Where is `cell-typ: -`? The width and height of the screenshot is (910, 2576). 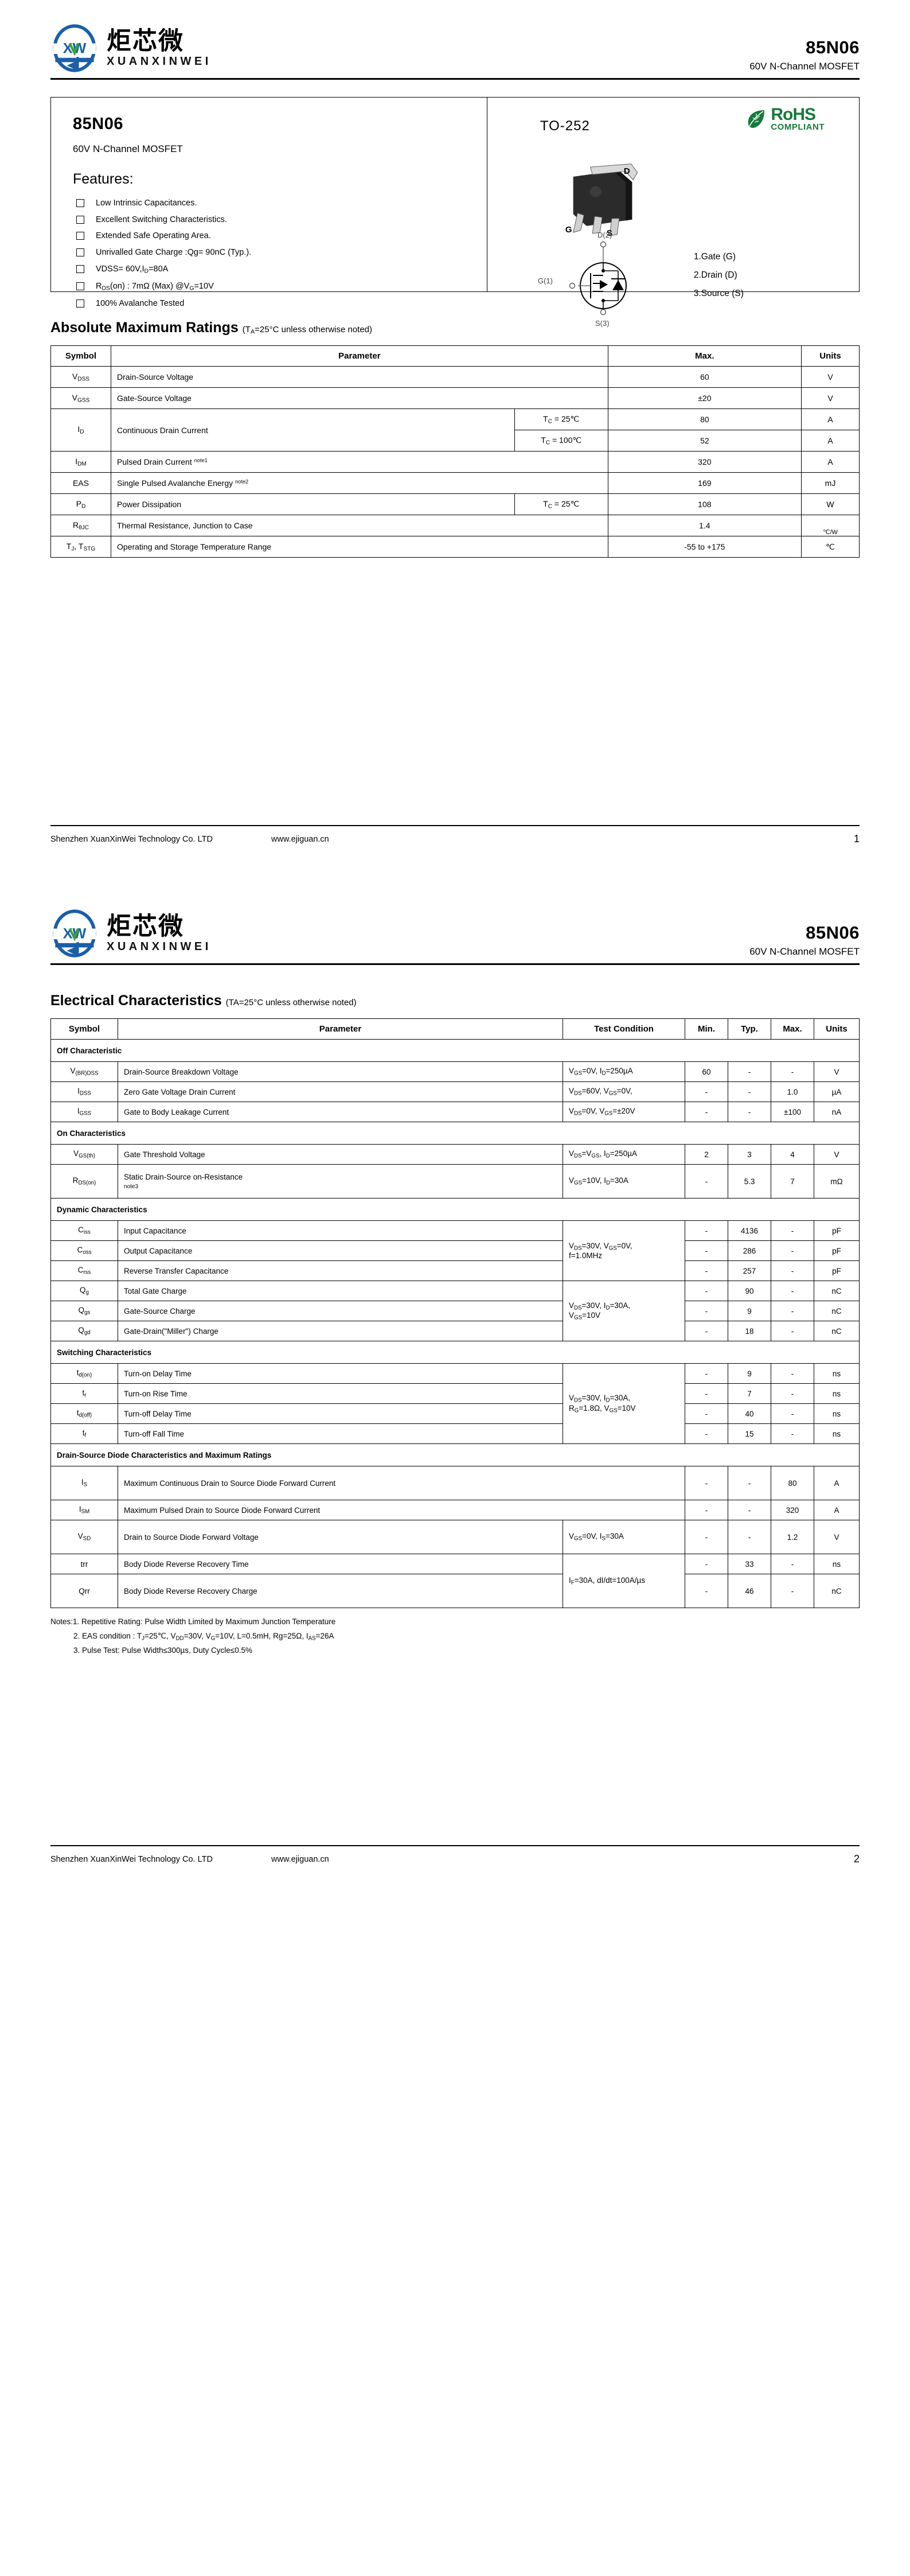
cell-typ: - is located at coordinates (749, 1071).